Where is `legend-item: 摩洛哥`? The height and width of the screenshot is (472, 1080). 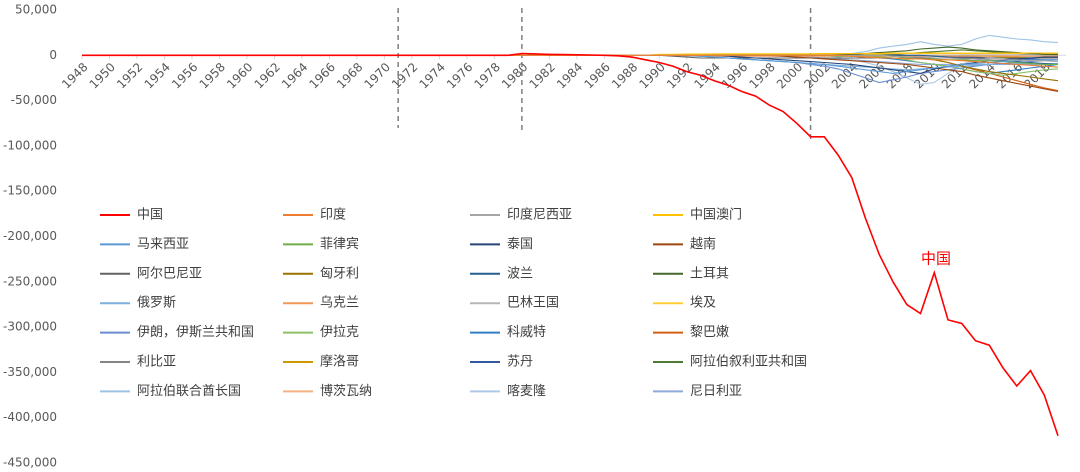
legend-item: 摩洛哥 is located at coordinates (321, 362).